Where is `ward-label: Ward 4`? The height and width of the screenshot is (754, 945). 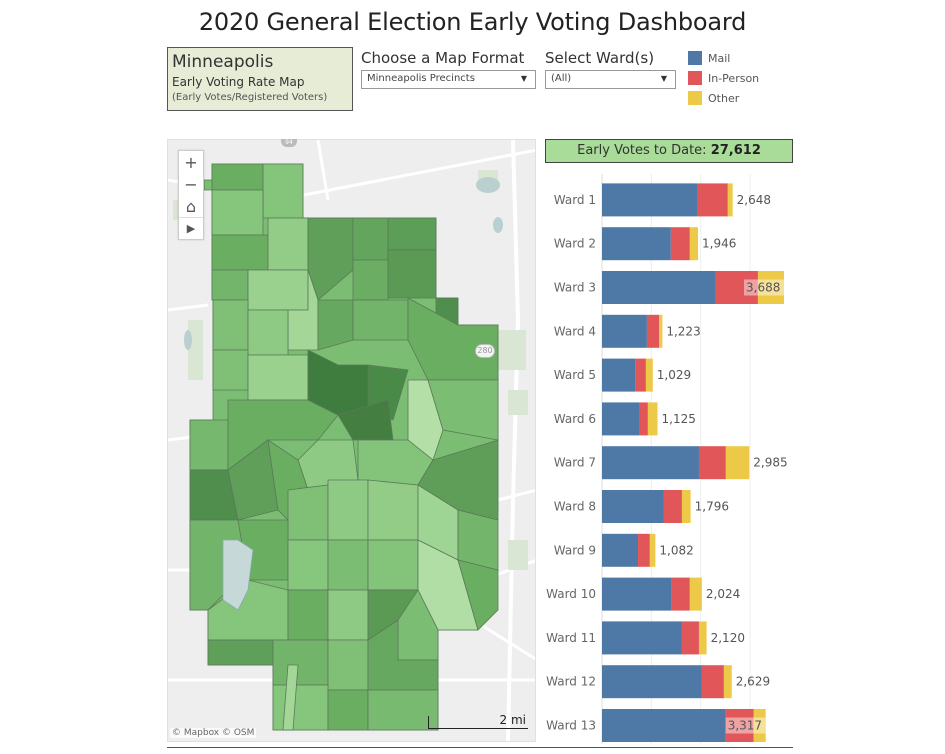 ward-label: Ward 4 is located at coordinates (575, 331).